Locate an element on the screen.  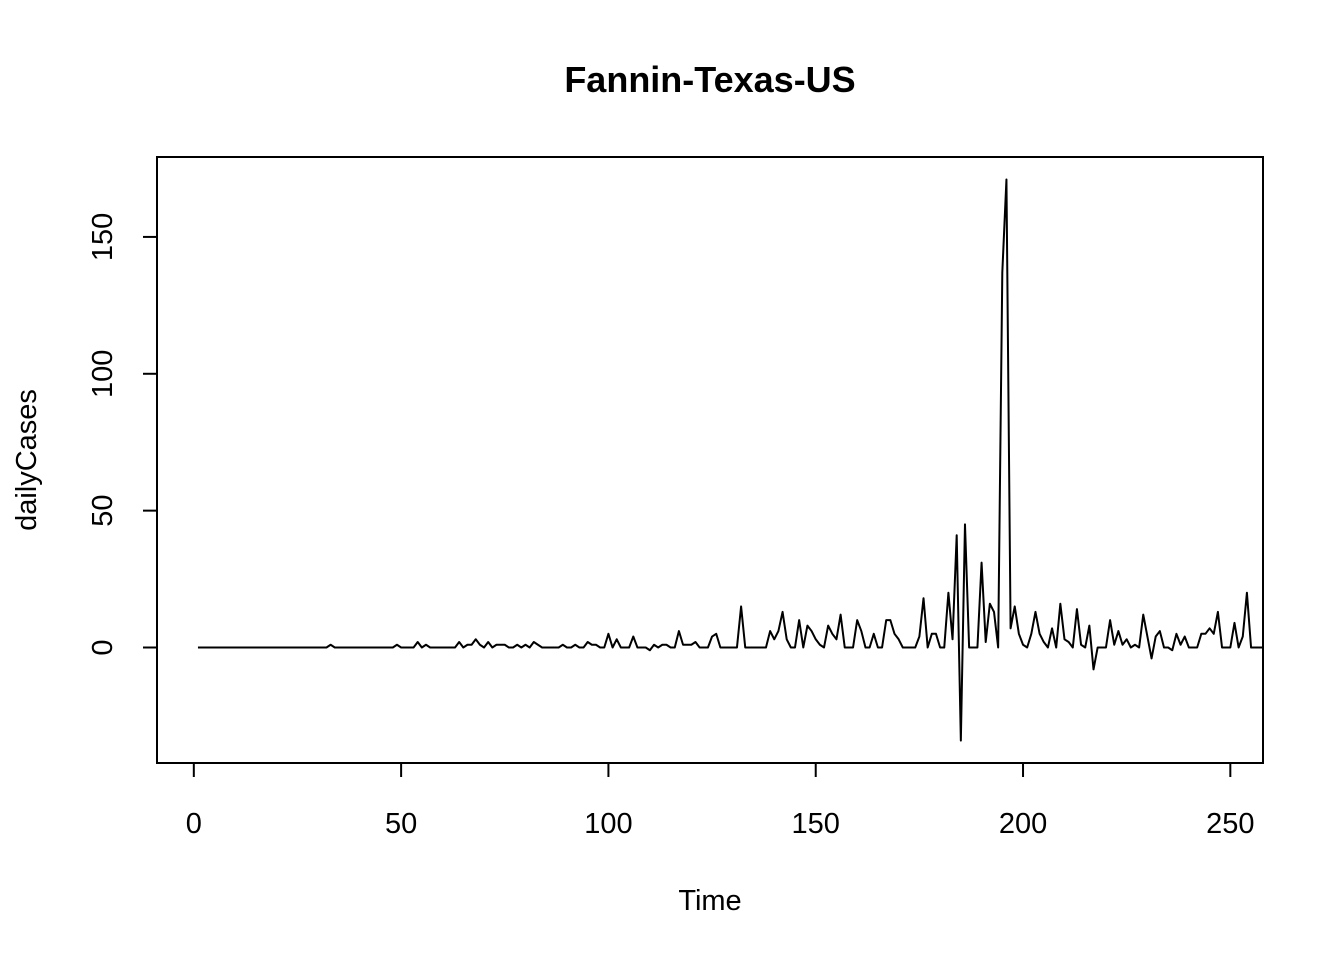
chart-title: Fannin-Texas-US is located at coordinates (709, 79).